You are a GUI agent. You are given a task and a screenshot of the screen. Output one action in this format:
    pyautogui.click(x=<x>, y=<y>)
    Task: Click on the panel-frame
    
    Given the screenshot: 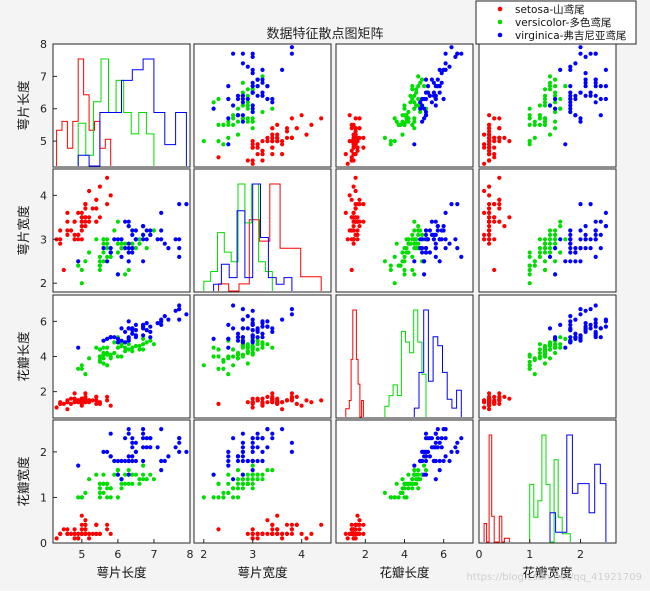 What is the action you would take?
    pyautogui.click(x=404, y=356)
    